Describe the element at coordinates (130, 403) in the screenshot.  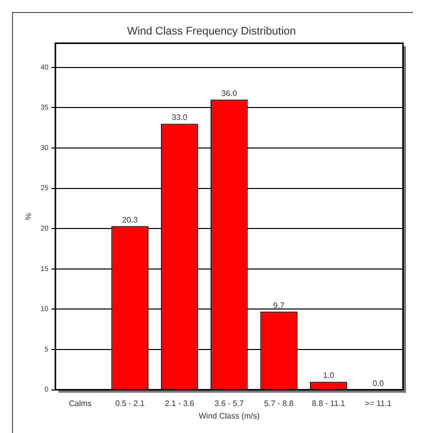
I see `x-tick-label: 0.5 - 2.1` at that location.